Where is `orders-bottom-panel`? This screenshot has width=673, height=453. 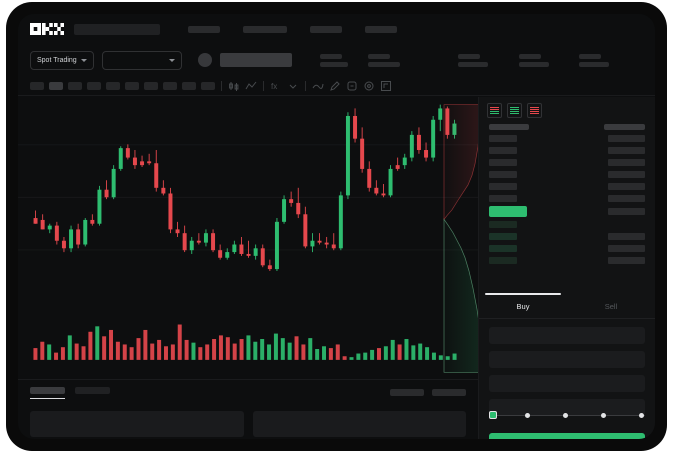 orders-bottom-panel is located at coordinates (248, 409).